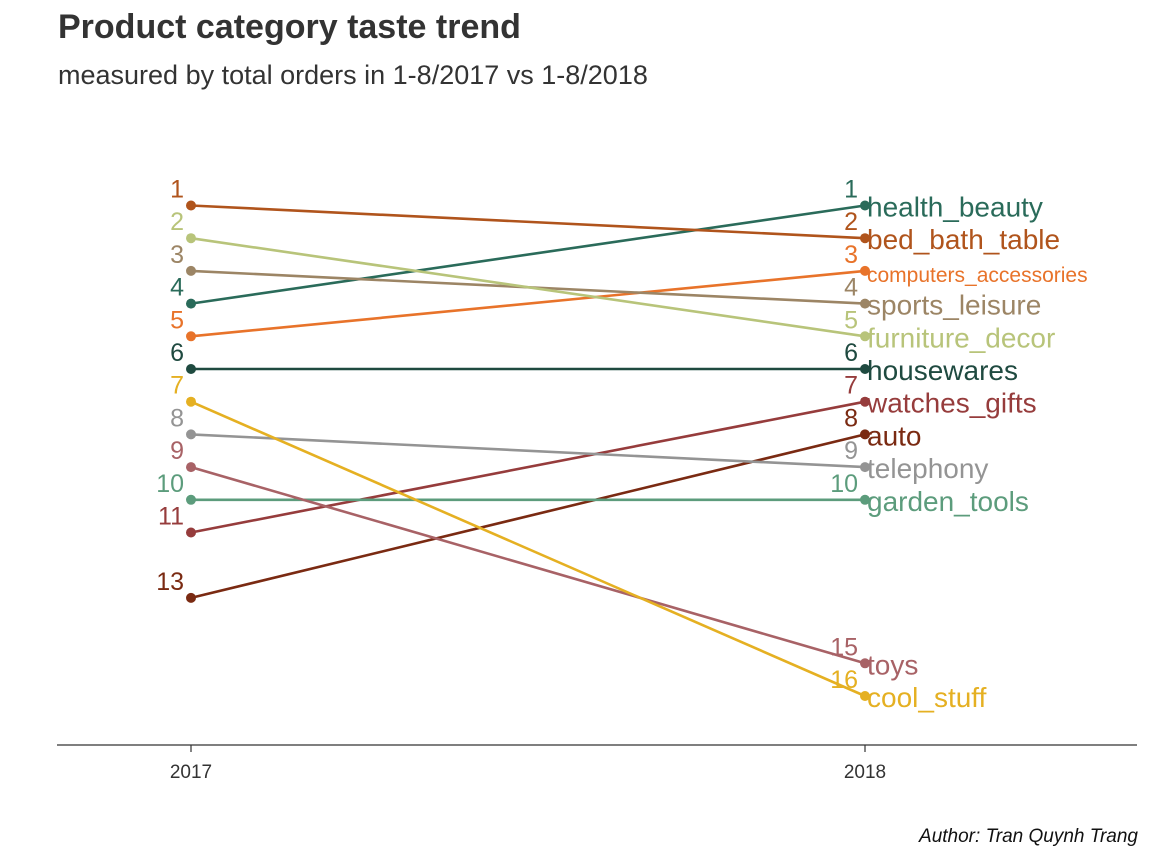 This screenshot has height=864, width=1152. Describe the element at coordinates (865, 270) in the screenshot. I see `point-computers-accessories-2018` at that location.